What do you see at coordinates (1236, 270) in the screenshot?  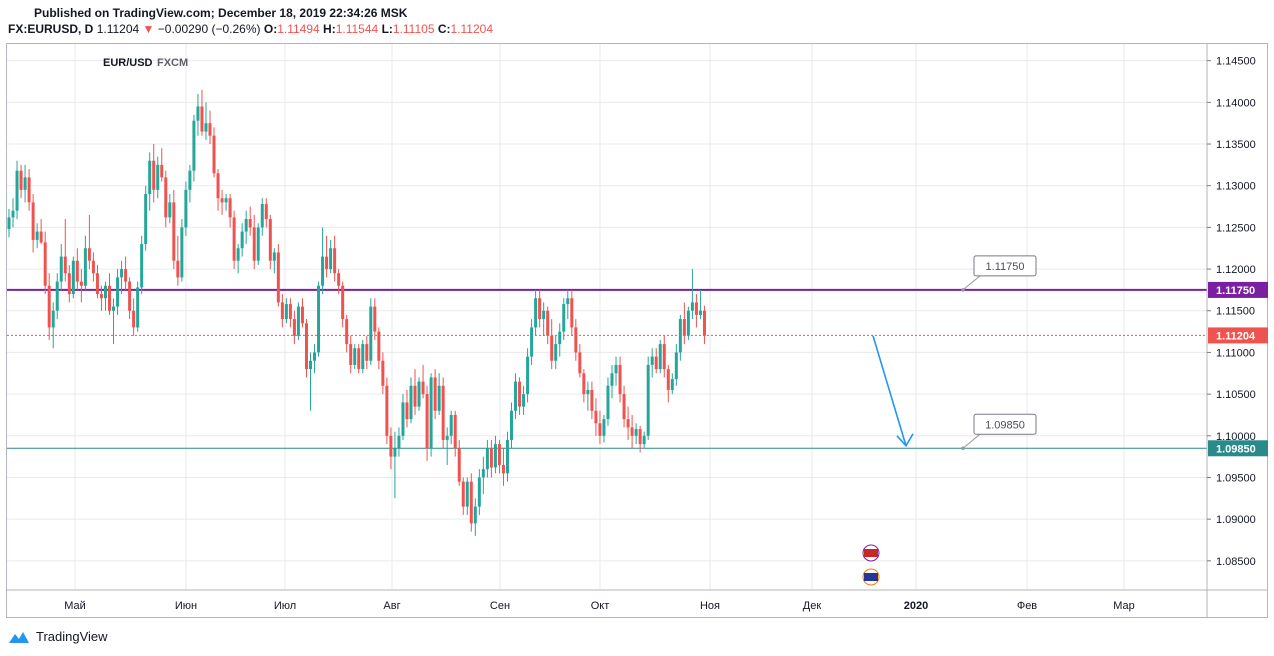 I see `price-tick-label: 1.12000` at bounding box center [1236, 270].